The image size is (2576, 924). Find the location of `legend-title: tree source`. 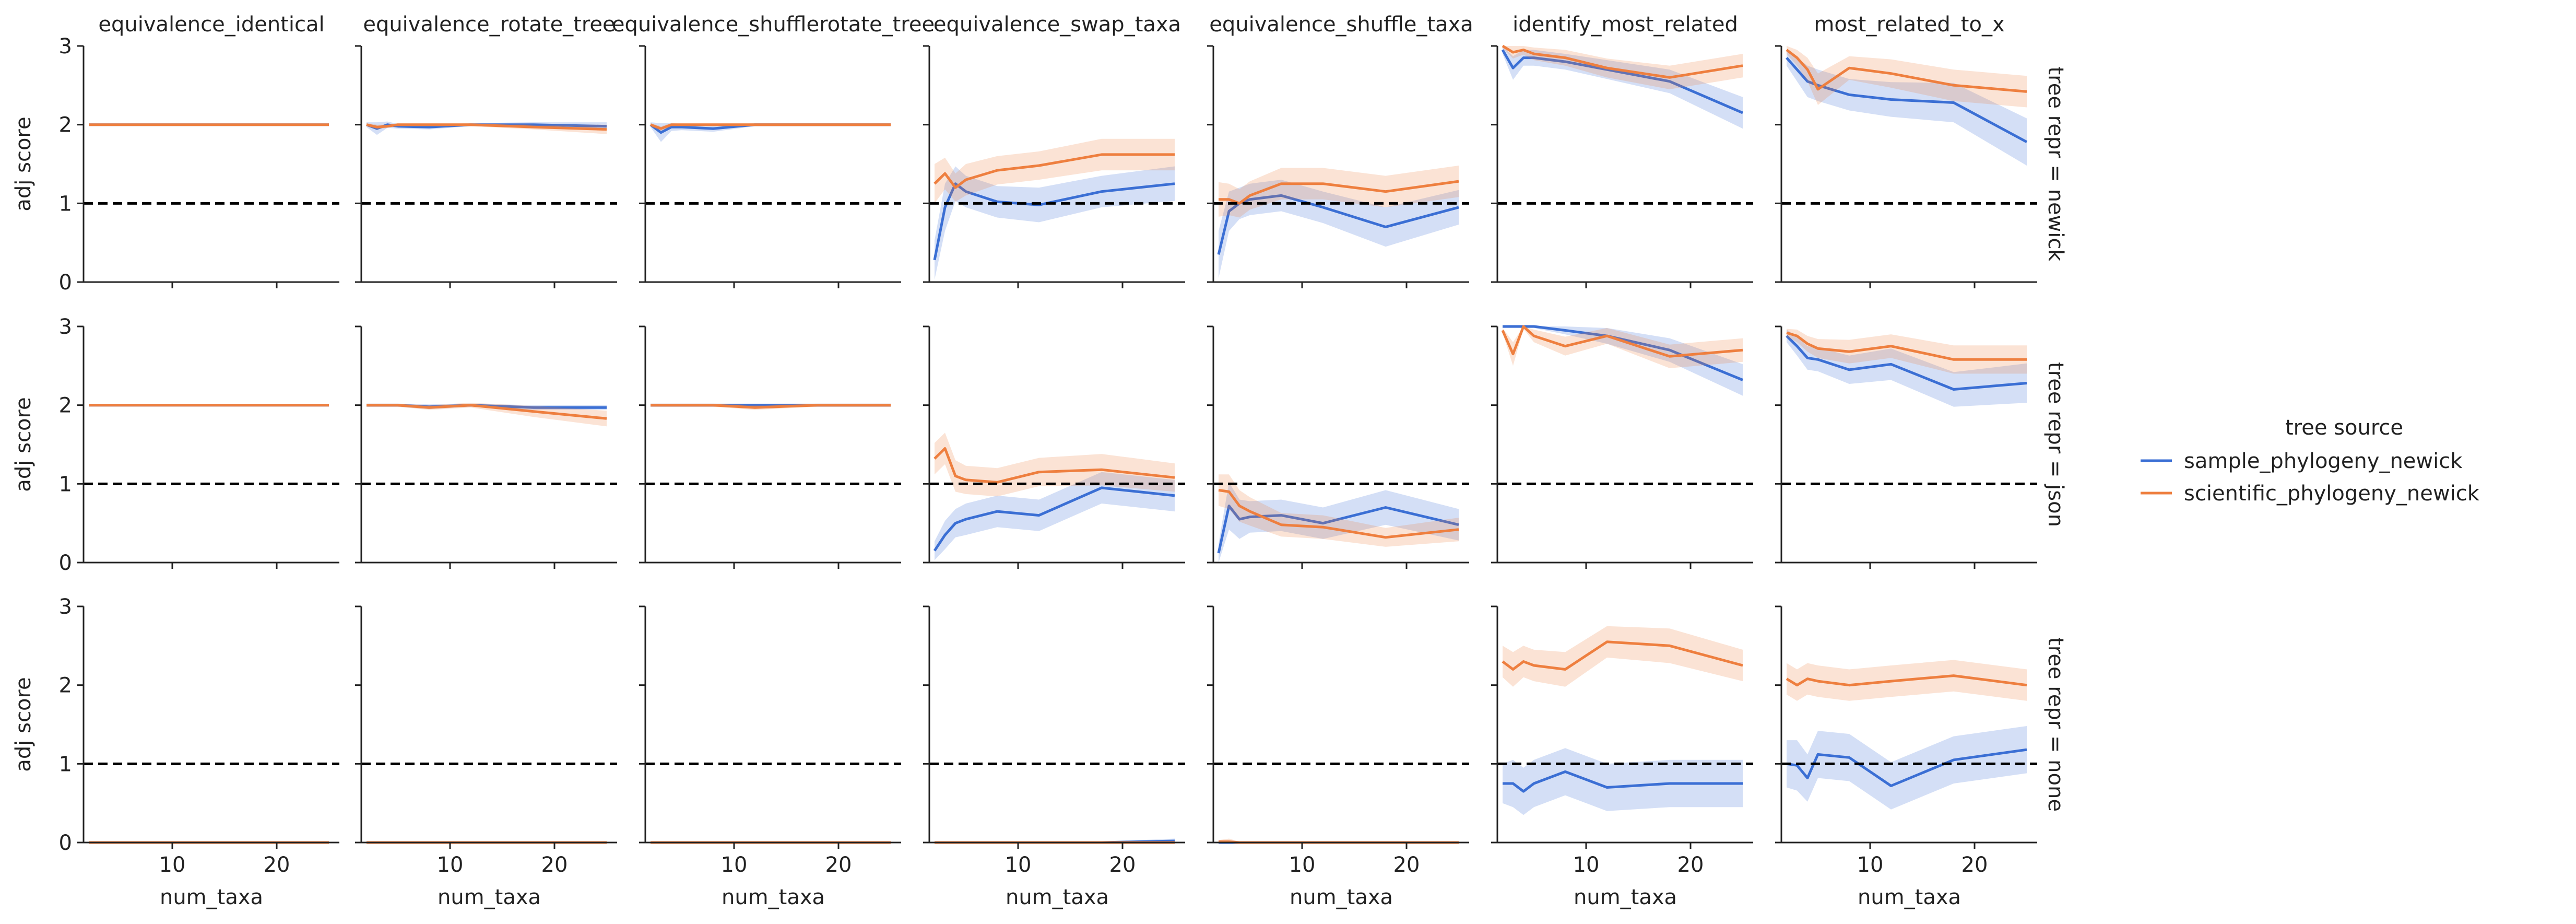

legend-title: tree source is located at coordinates (2344, 428).